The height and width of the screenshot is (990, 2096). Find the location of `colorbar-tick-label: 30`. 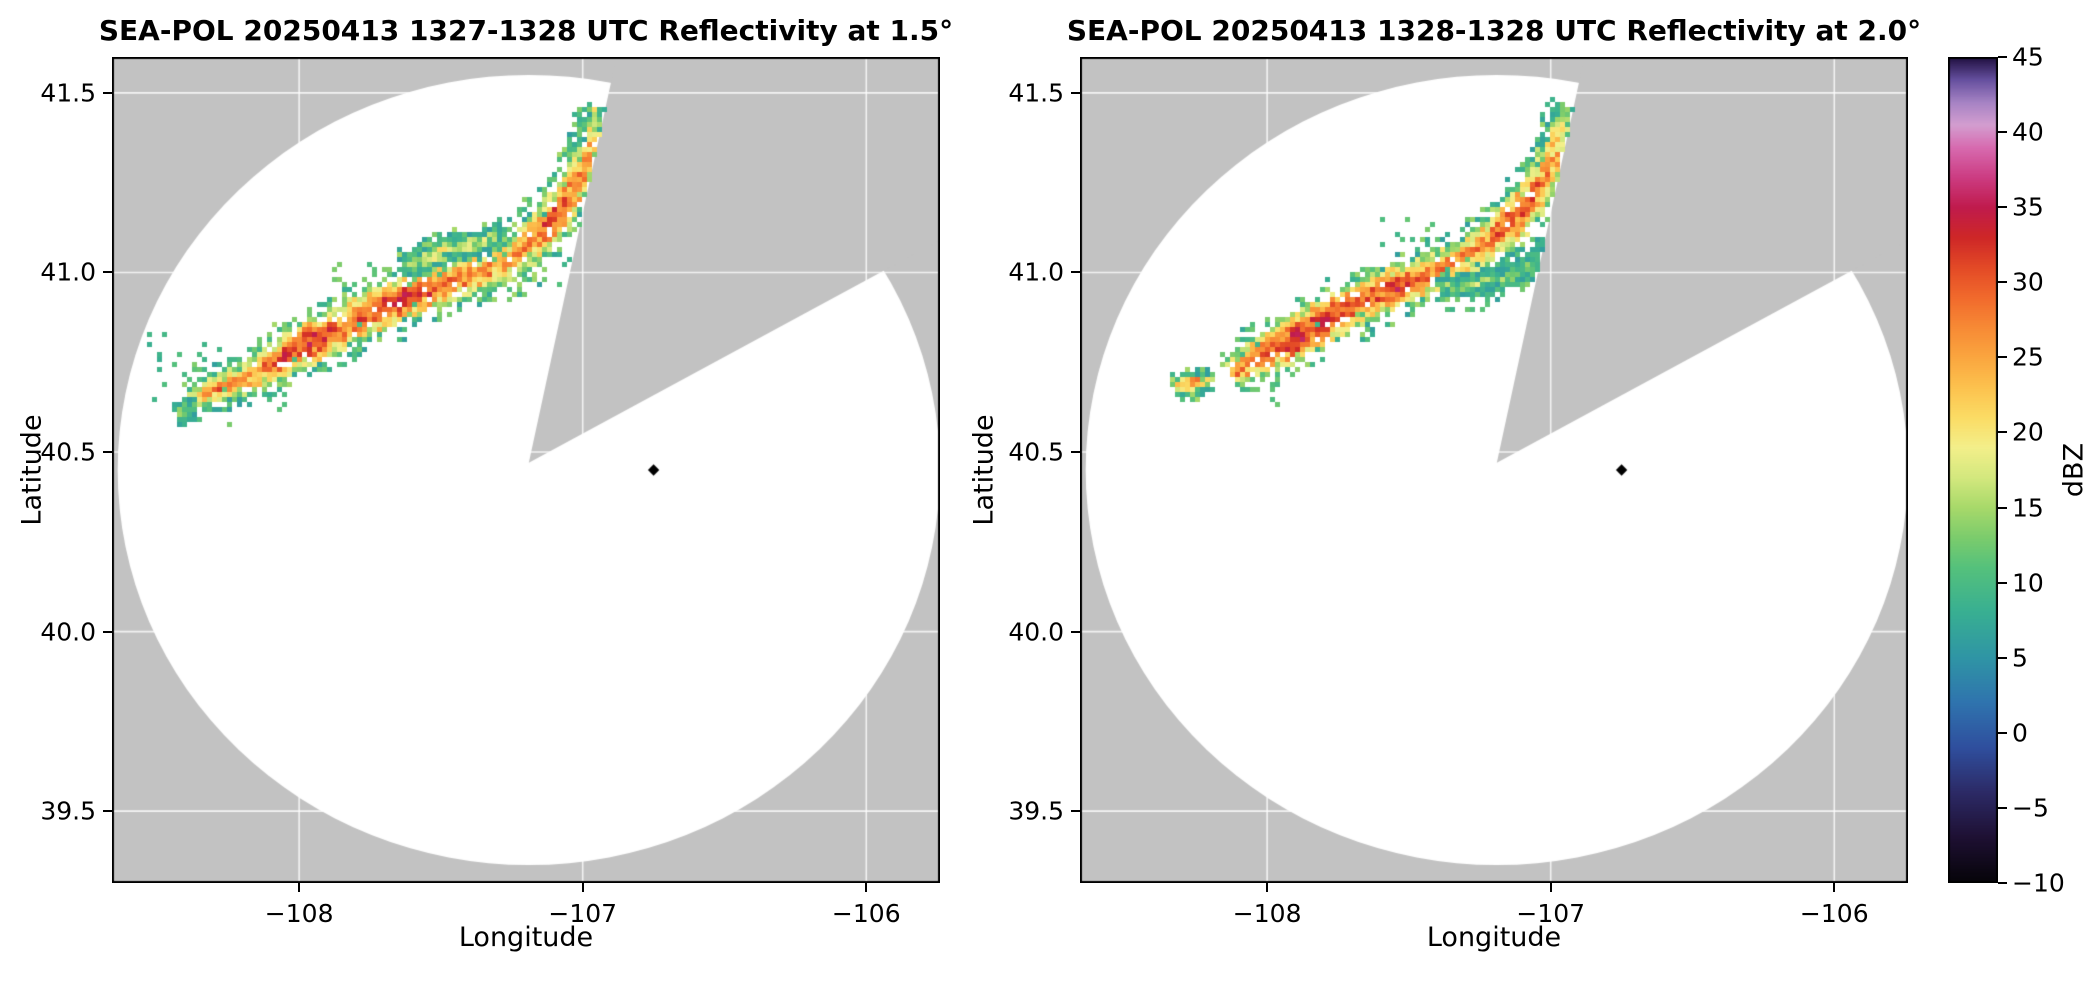

colorbar-tick-label: 30 is located at coordinates (2028, 282).